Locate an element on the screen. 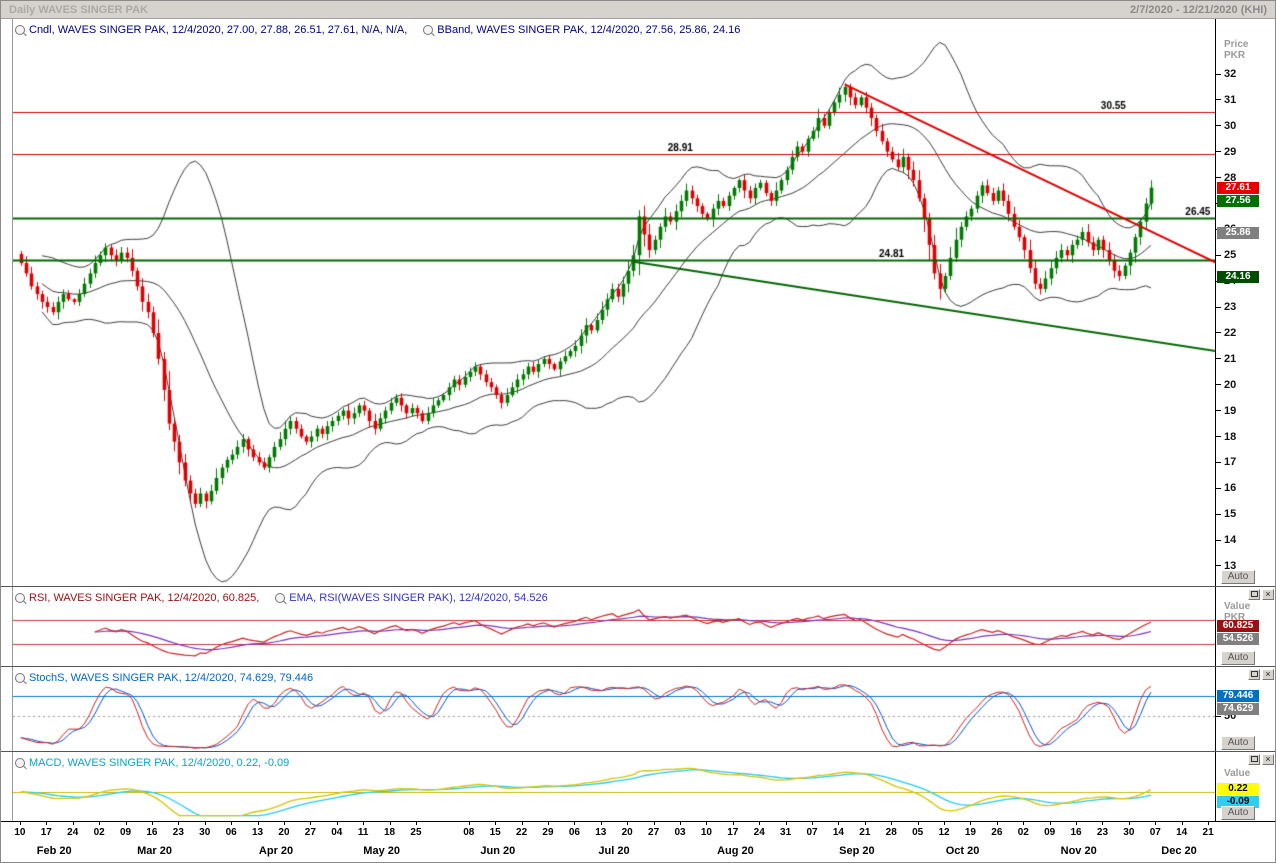 This screenshot has width=1276, height=863. date-range-label: 2/7/2020 - 12/21/2020 (KHI) is located at coordinates (1198, 9).